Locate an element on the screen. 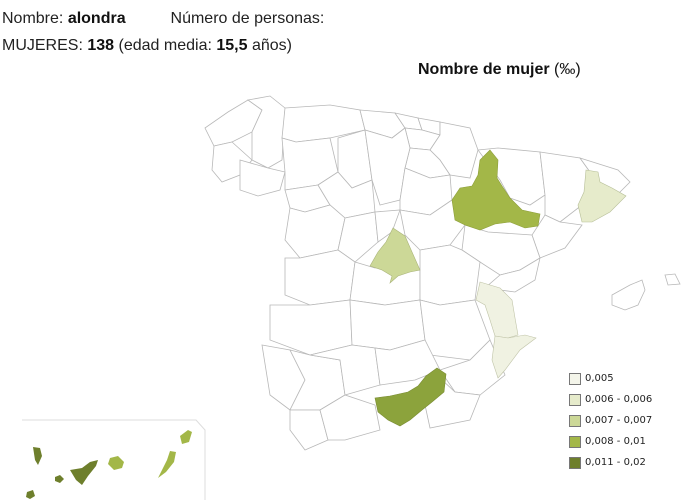 This screenshot has height=502, width=686. map-title: Nombre de mujer (‰) is located at coordinates (499, 70).